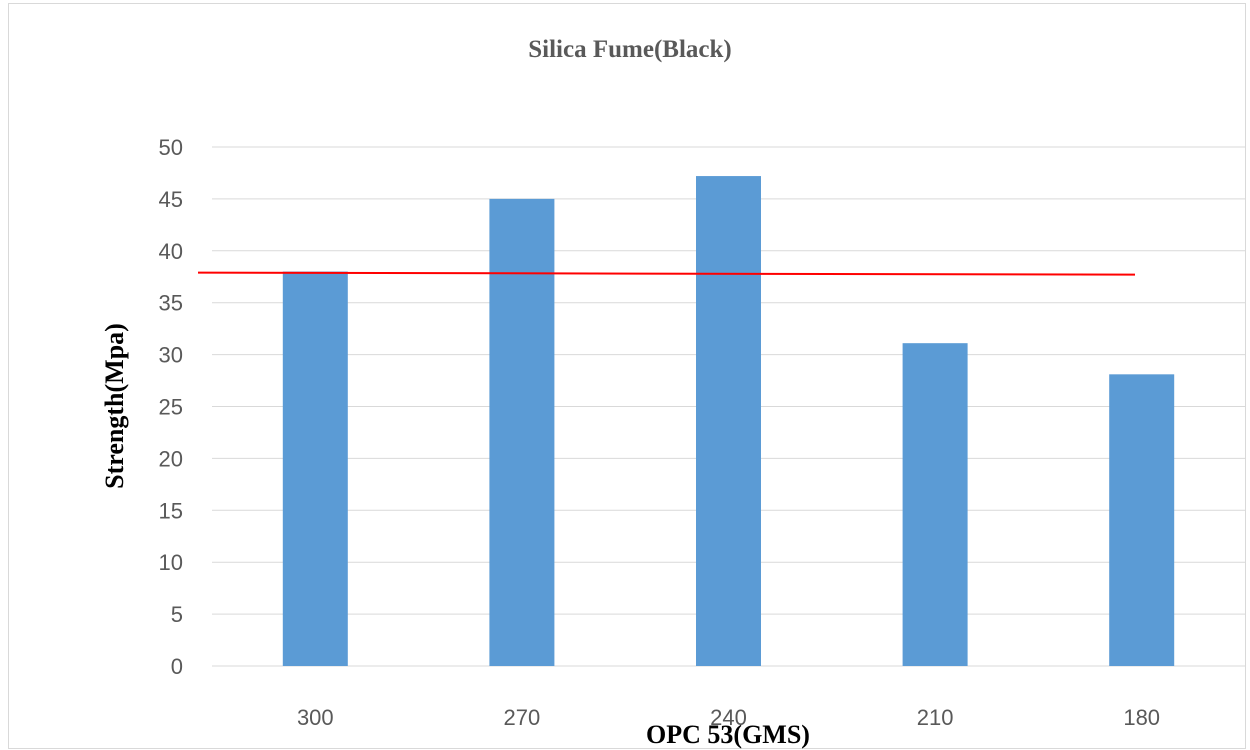 The image size is (1250, 750). I want to click on x-tick-label-300: 300, so click(315, 717).